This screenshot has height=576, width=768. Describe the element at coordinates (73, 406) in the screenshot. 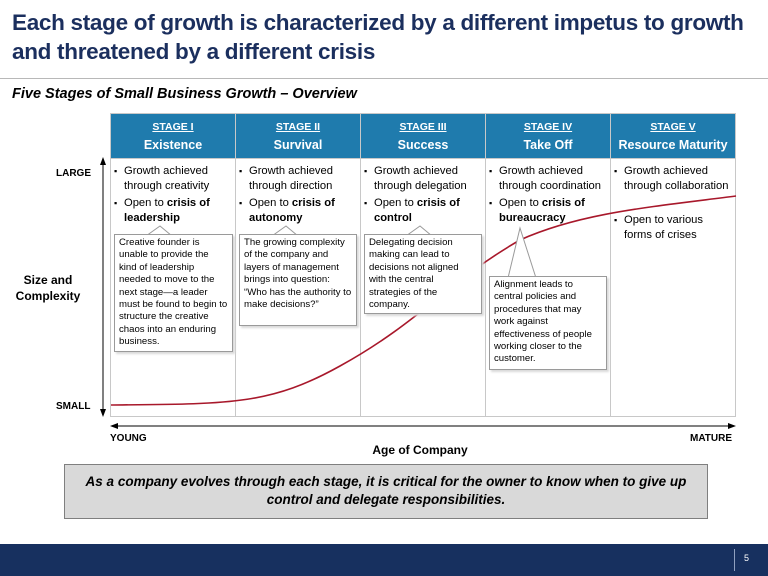

I see `y-axis-low-label: SMALL` at that location.